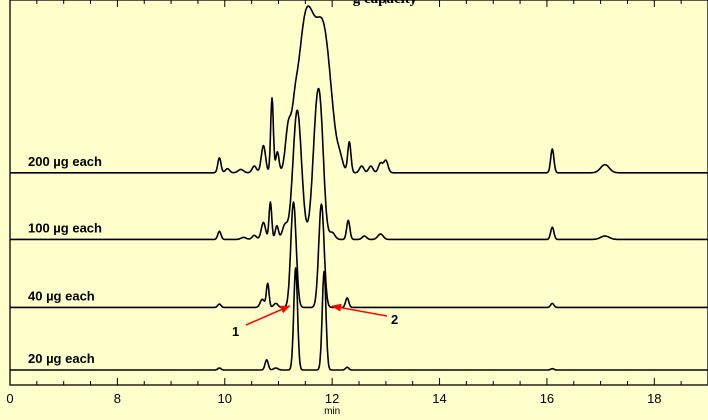  I want to click on x-tick-label: 16, so click(547, 398).